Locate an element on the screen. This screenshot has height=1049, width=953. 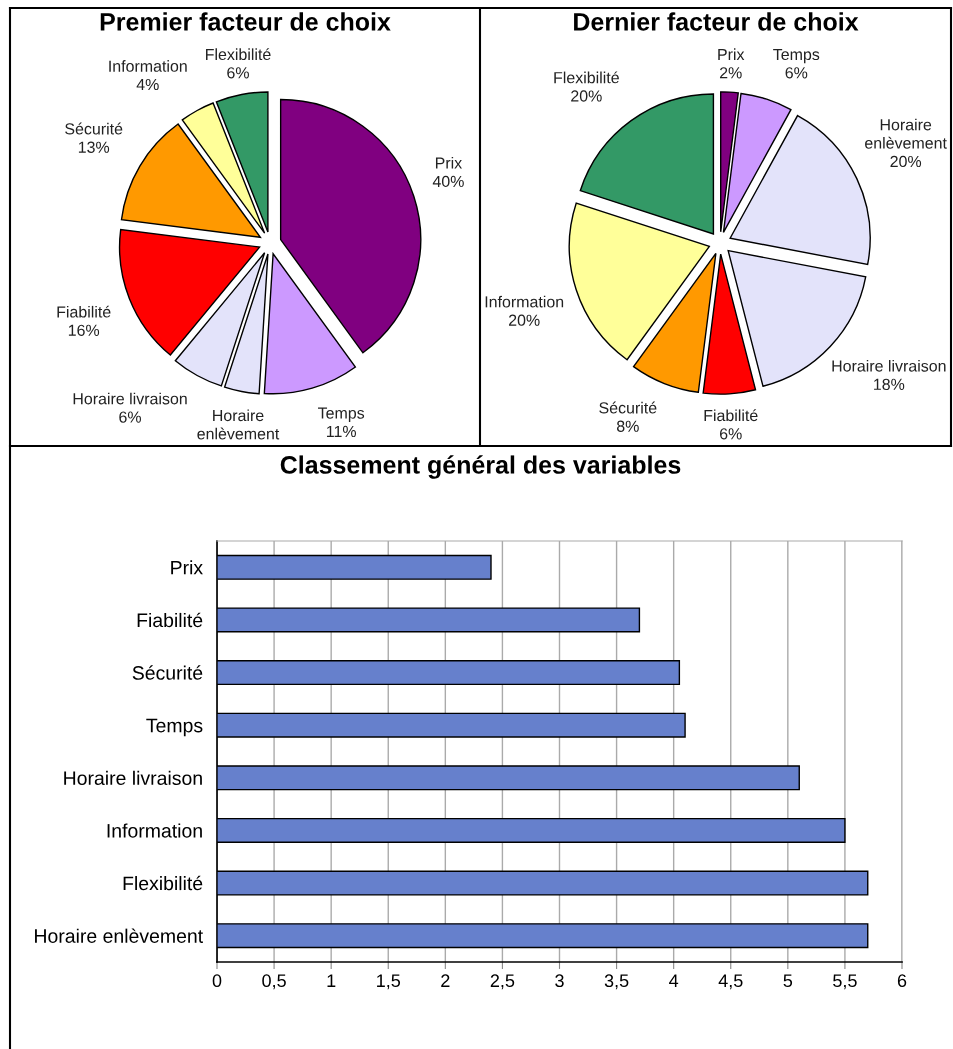
y-tick-label: Temps is located at coordinates (174, 727).